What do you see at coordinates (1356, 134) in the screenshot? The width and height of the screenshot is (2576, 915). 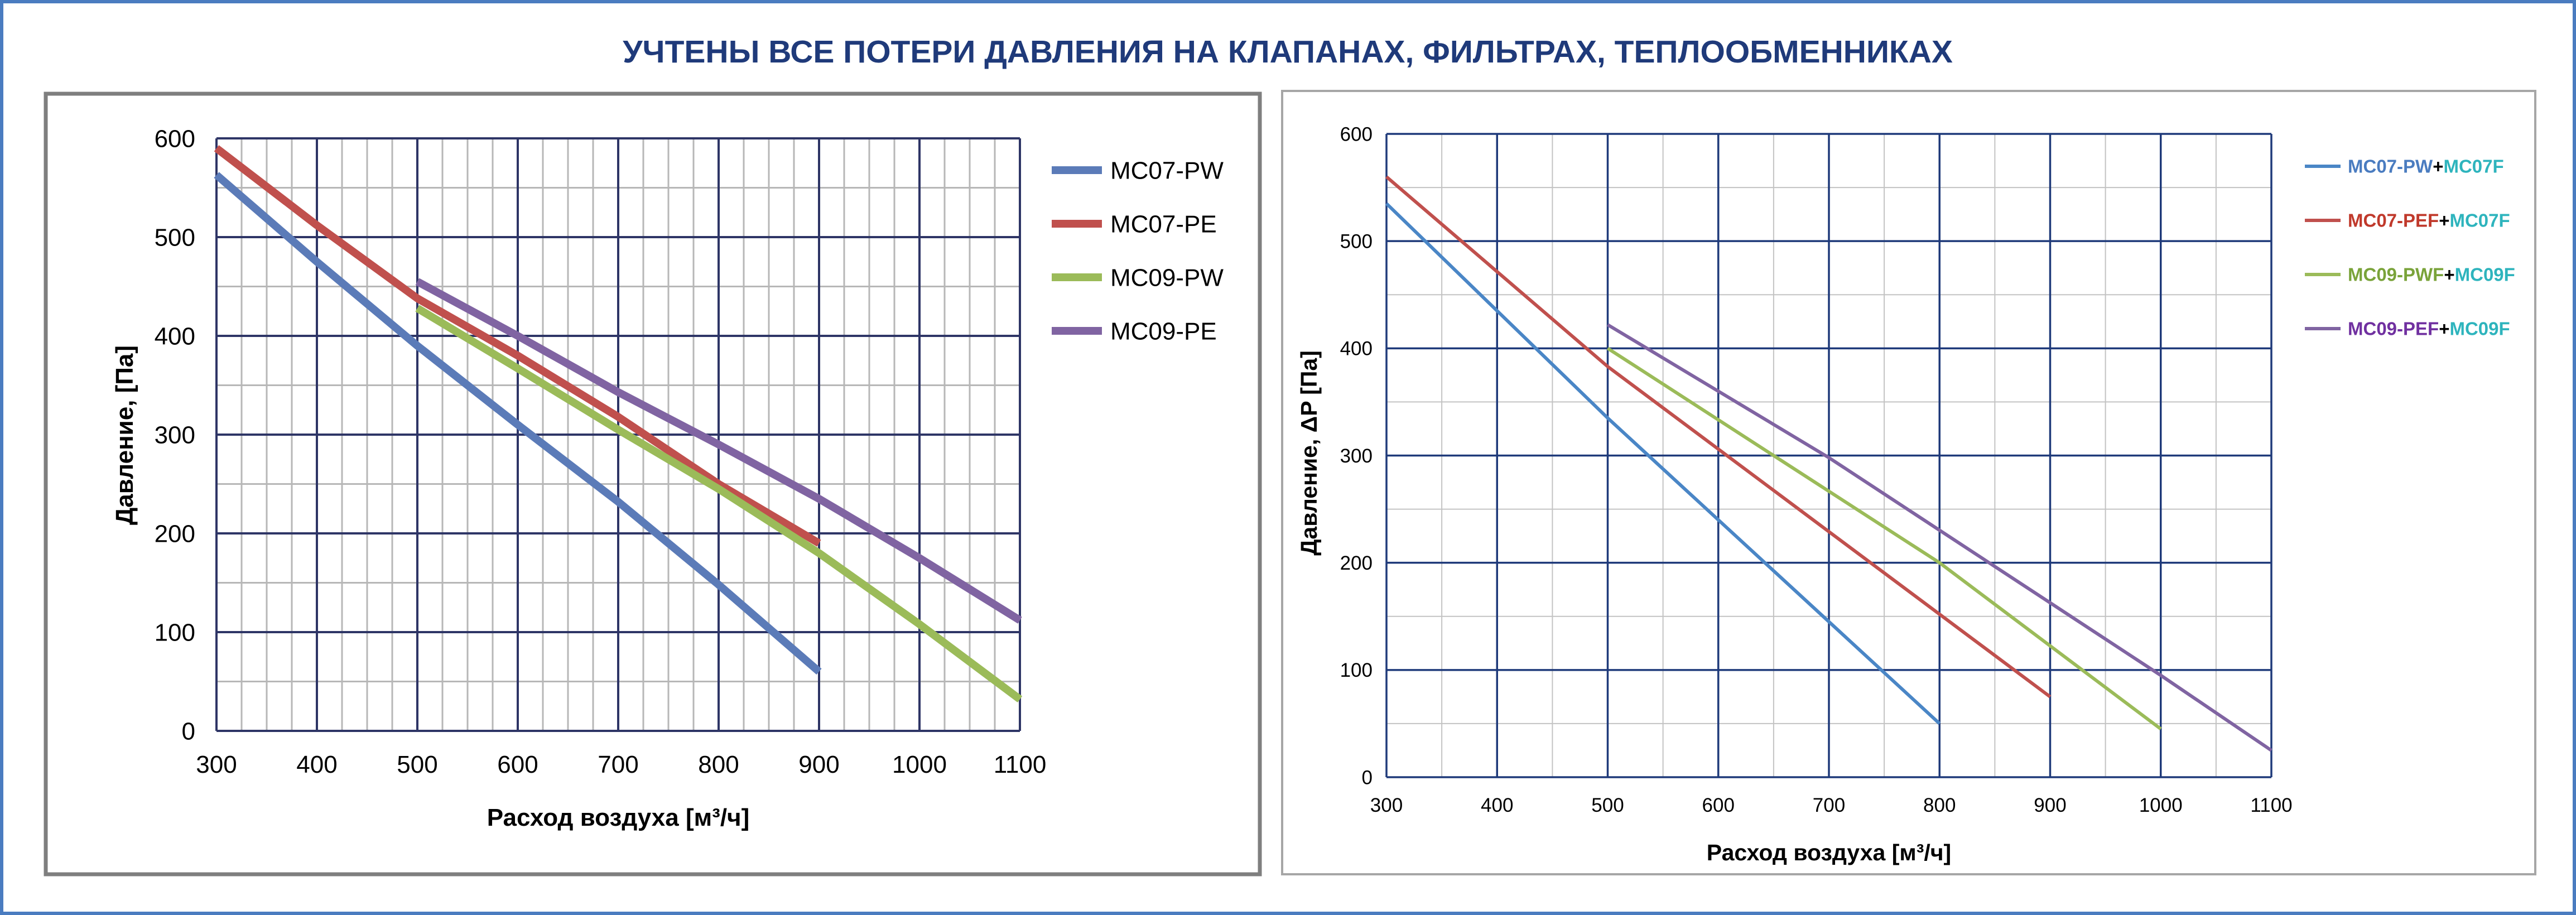 I see `right-y-tick-label: 600` at bounding box center [1356, 134].